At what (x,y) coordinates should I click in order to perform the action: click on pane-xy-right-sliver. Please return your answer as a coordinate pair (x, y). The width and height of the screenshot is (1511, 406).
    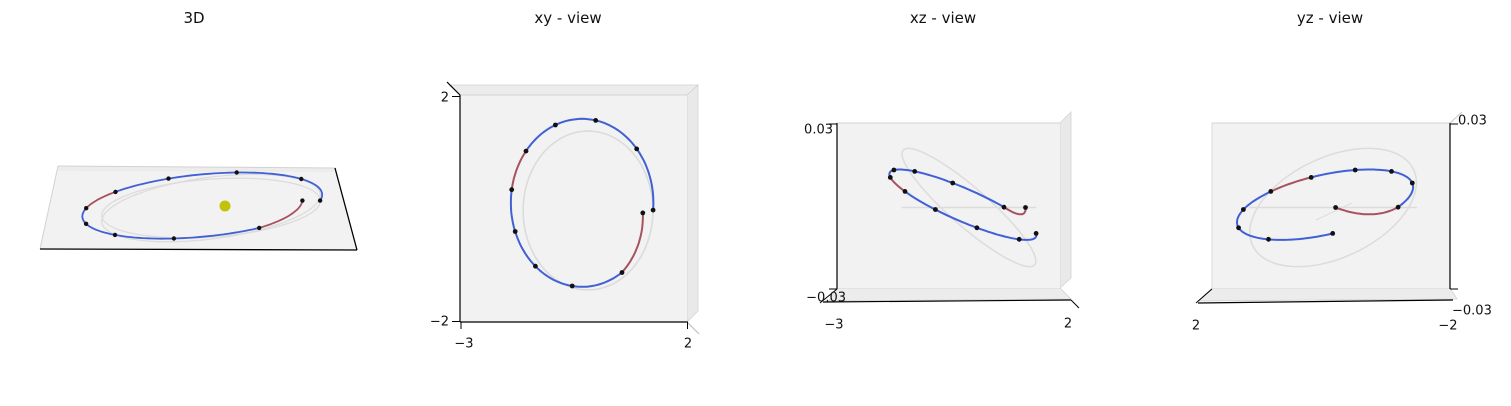
    Looking at the image, I should click on (692, 203).